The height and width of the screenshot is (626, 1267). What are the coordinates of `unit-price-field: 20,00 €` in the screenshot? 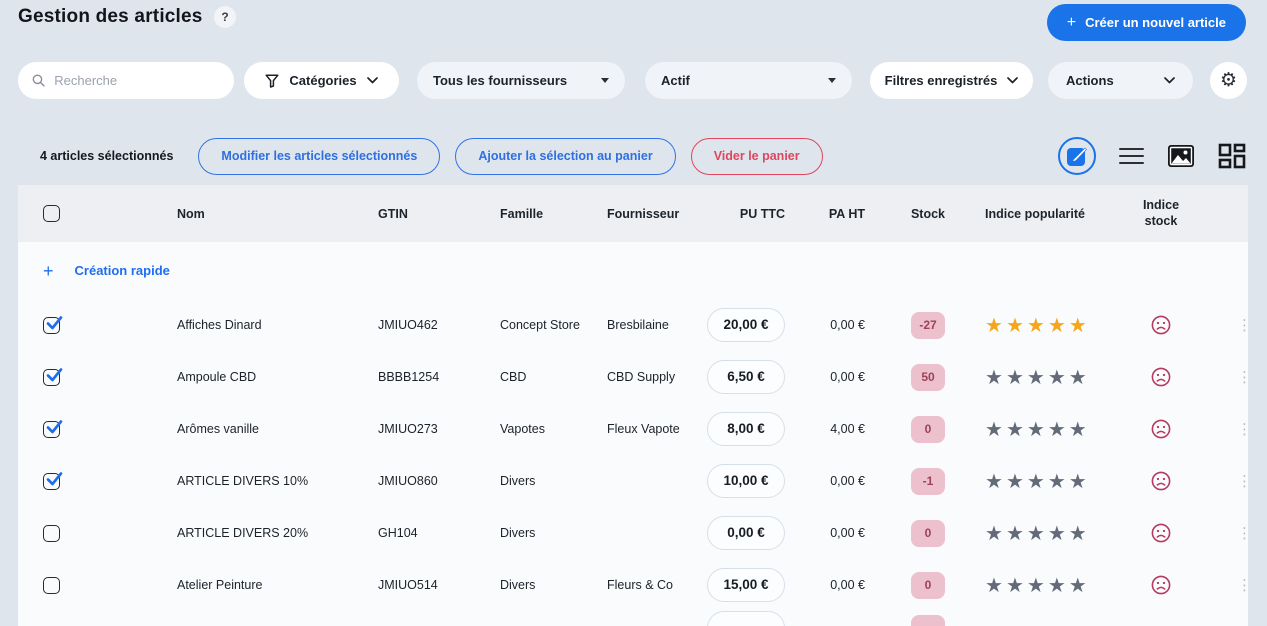 It's located at (746, 325).